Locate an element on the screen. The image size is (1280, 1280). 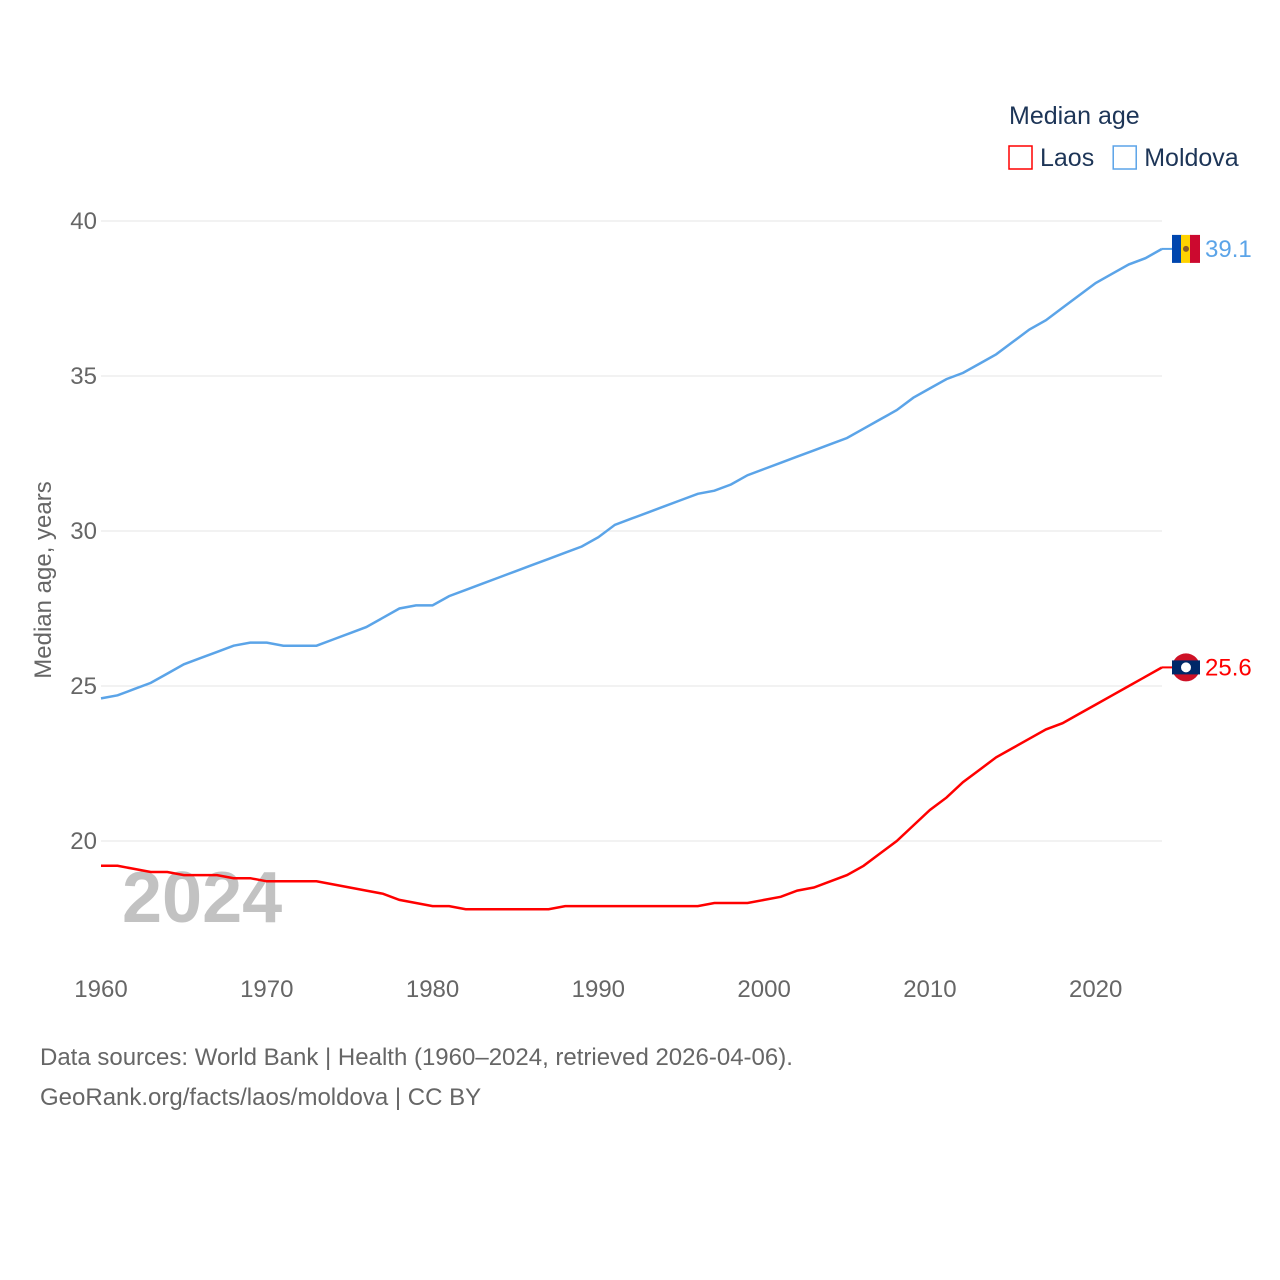
x-tick-label: 1980 is located at coordinates (432, 989).